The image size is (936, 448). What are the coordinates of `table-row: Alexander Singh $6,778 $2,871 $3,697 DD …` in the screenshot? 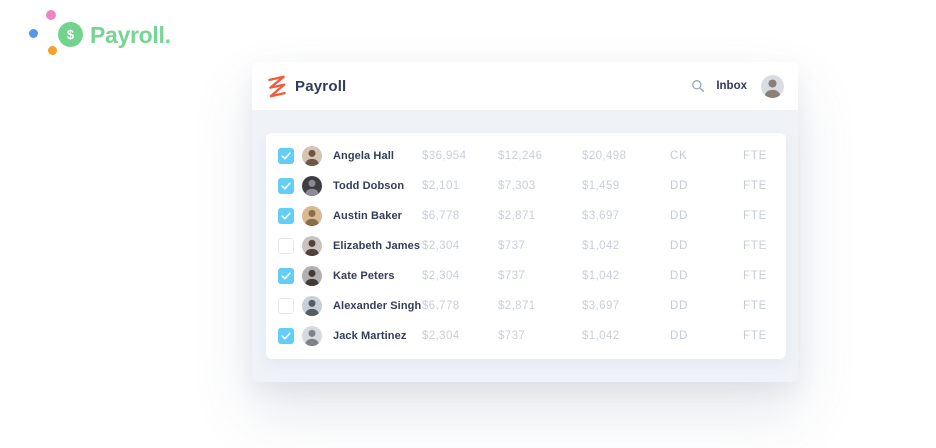 It's located at (526, 306).